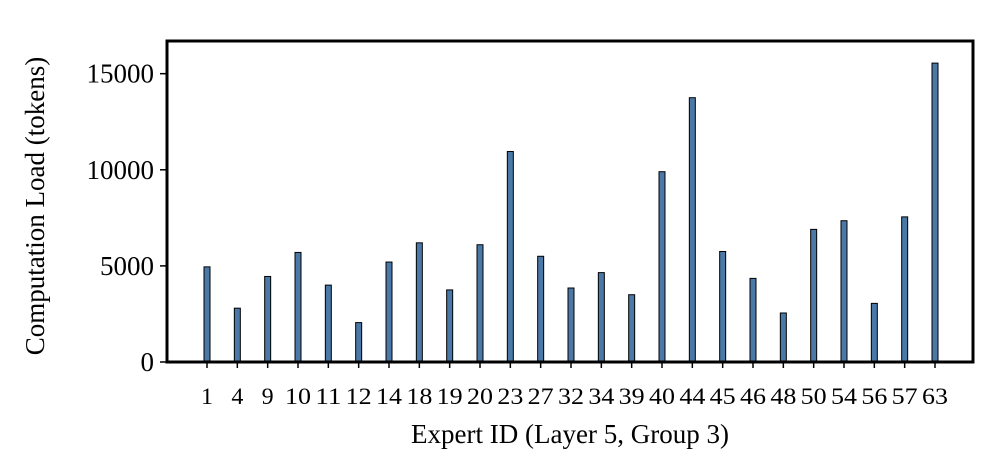 The width and height of the screenshot is (995, 471). Describe the element at coordinates (450, 396) in the screenshot. I see `x-tick-label: 19` at that location.